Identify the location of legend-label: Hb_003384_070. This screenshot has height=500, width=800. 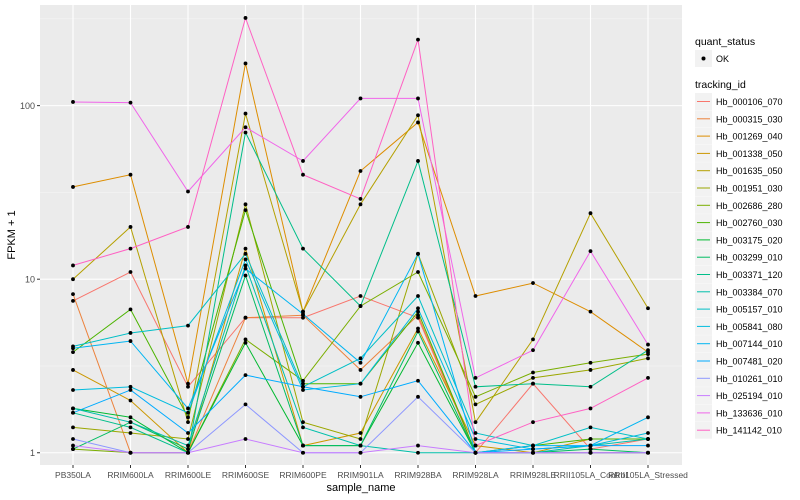
(749, 292).